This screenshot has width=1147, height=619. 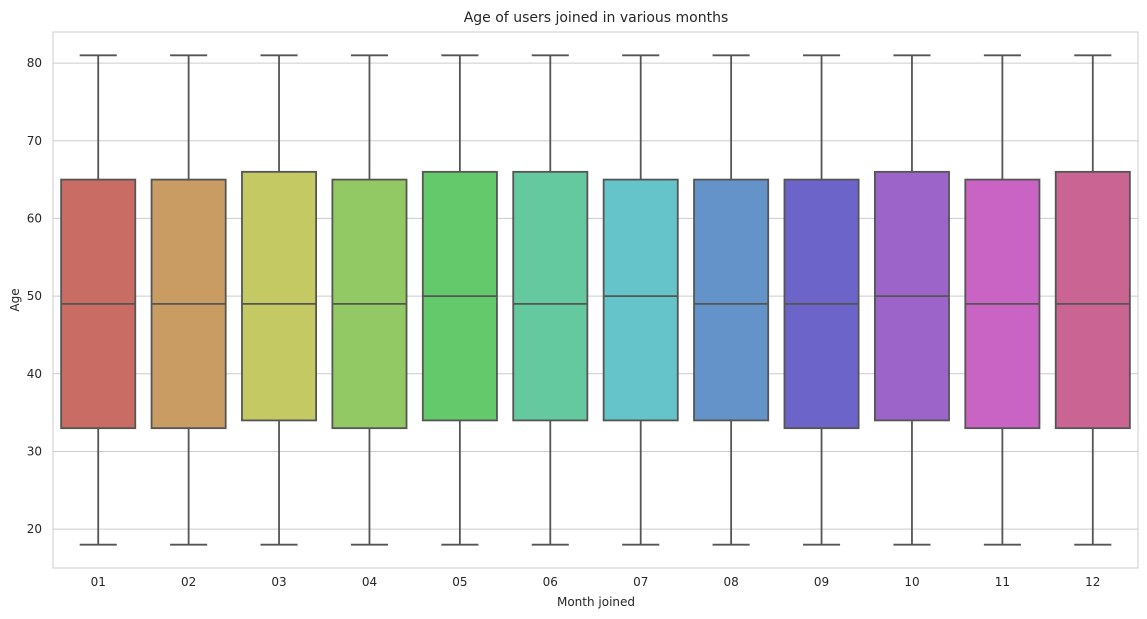 I want to click on x-tick-label-11: 11, so click(x=1002, y=582).